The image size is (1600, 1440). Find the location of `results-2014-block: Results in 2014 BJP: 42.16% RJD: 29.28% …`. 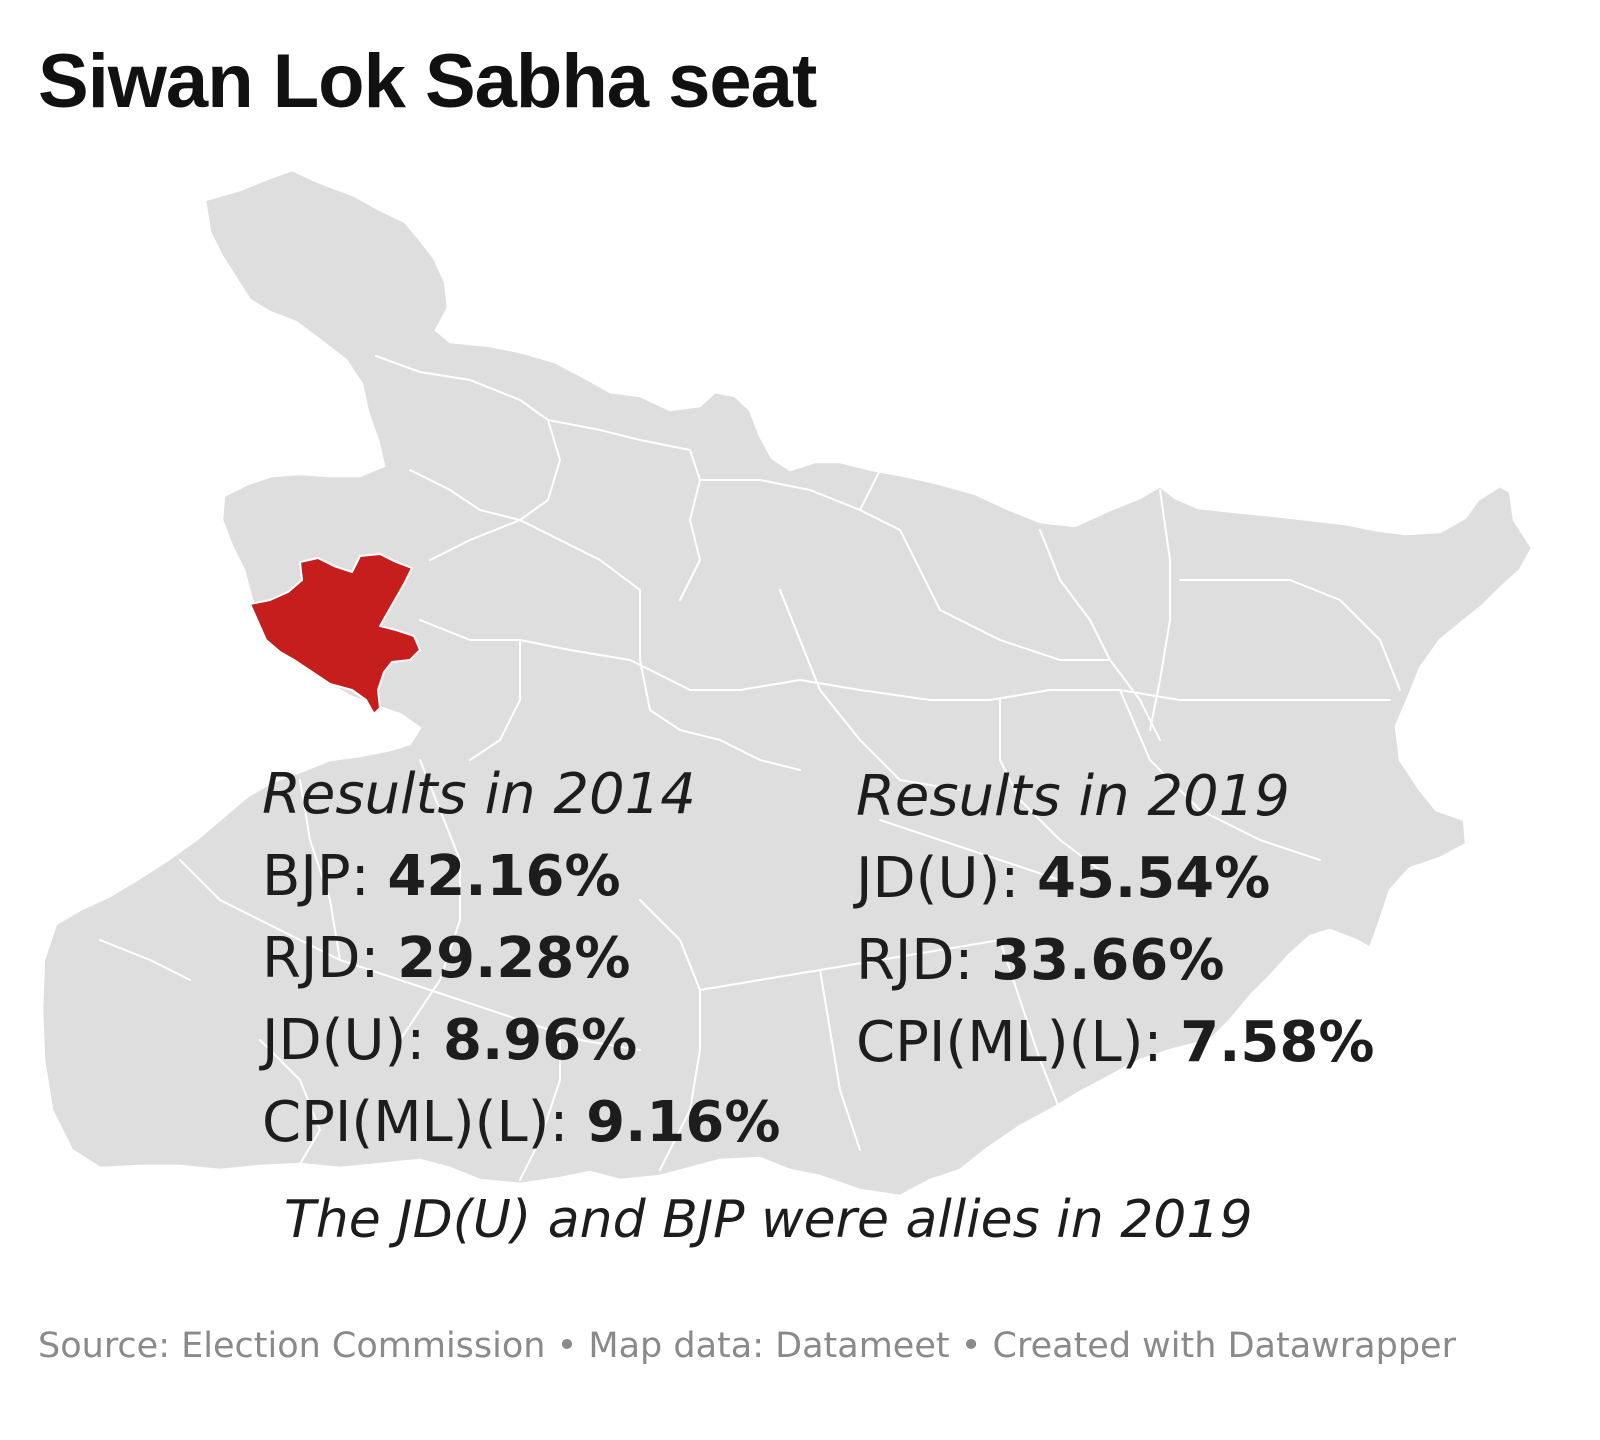

results-2014-block: Results in 2014 BJP: 42.16% RJD: 29.28% … is located at coordinates (521, 959).